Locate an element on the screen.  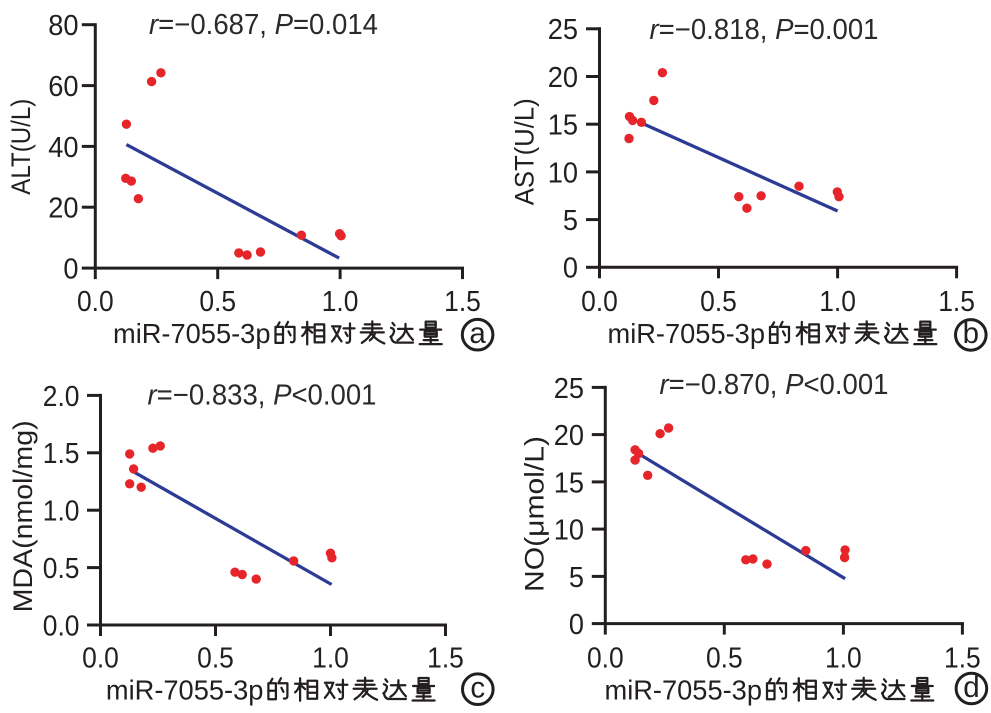
svg-text: r=−0.870, P<0.001 is located at coordinates (774, 385).